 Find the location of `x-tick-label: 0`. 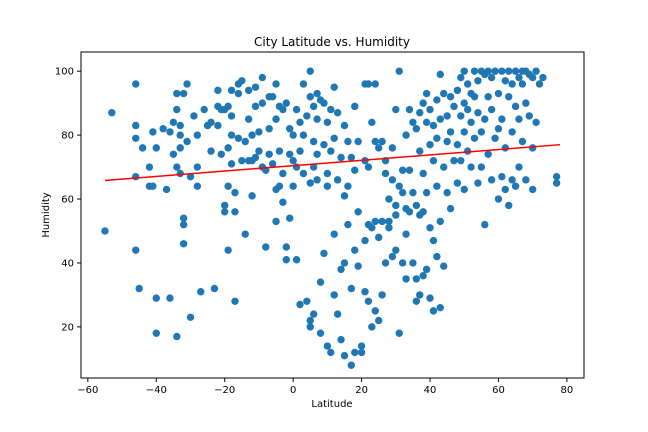

x-tick-label: 0 is located at coordinates (293, 390).